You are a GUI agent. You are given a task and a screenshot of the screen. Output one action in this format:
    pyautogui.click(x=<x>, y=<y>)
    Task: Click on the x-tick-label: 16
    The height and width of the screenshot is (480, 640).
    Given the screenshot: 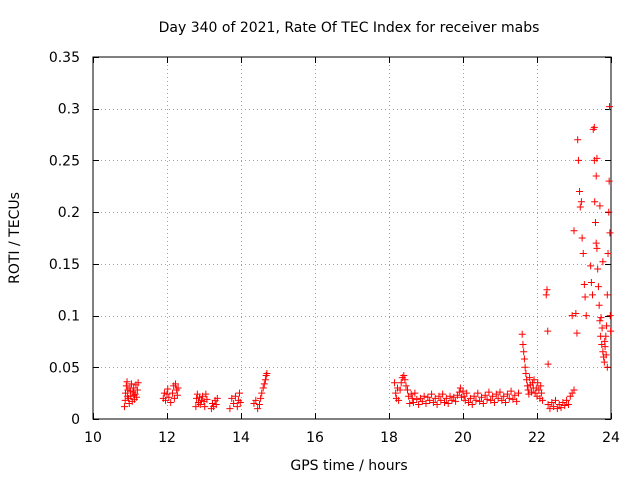 What is the action you would take?
    pyautogui.click(x=315, y=438)
    